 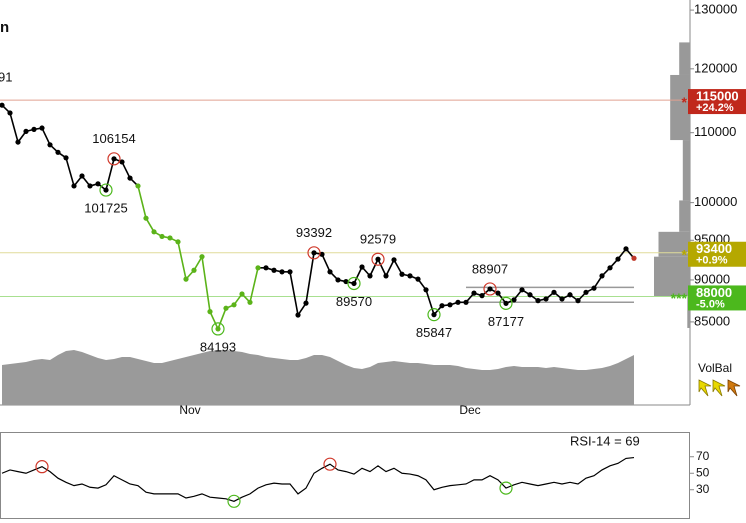 What do you see at coordinates (4, 27) in the screenshot?
I see `title-fragment: n` at bounding box center [4, 27].